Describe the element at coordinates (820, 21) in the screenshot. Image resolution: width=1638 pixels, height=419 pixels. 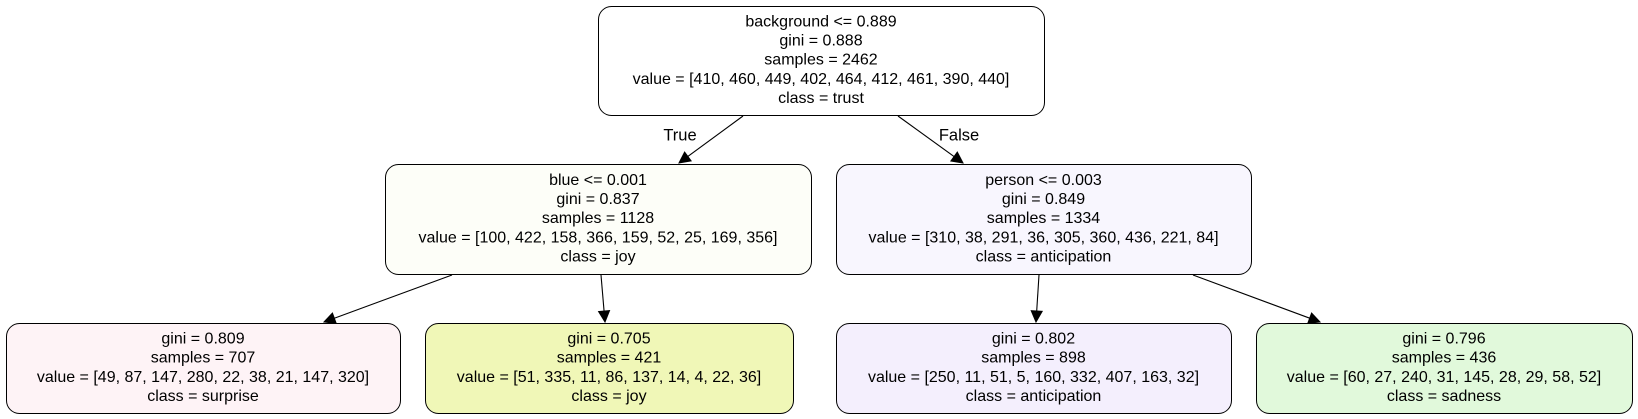
I see `node-split-rule: background <= 0.889` at that location.